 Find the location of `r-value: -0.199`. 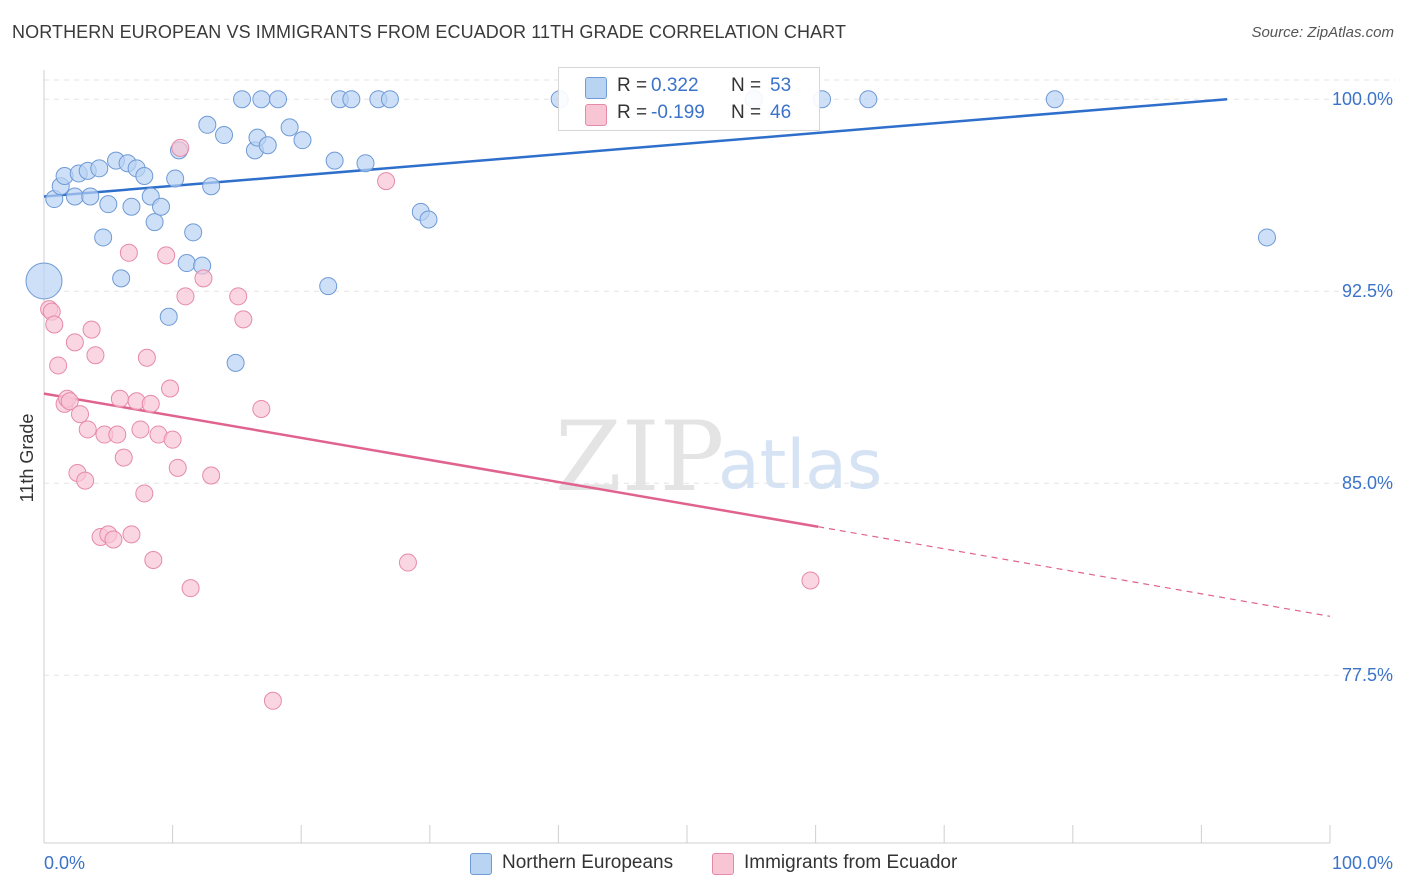

r-value: -0.199 is located at coordinates (678, 112).